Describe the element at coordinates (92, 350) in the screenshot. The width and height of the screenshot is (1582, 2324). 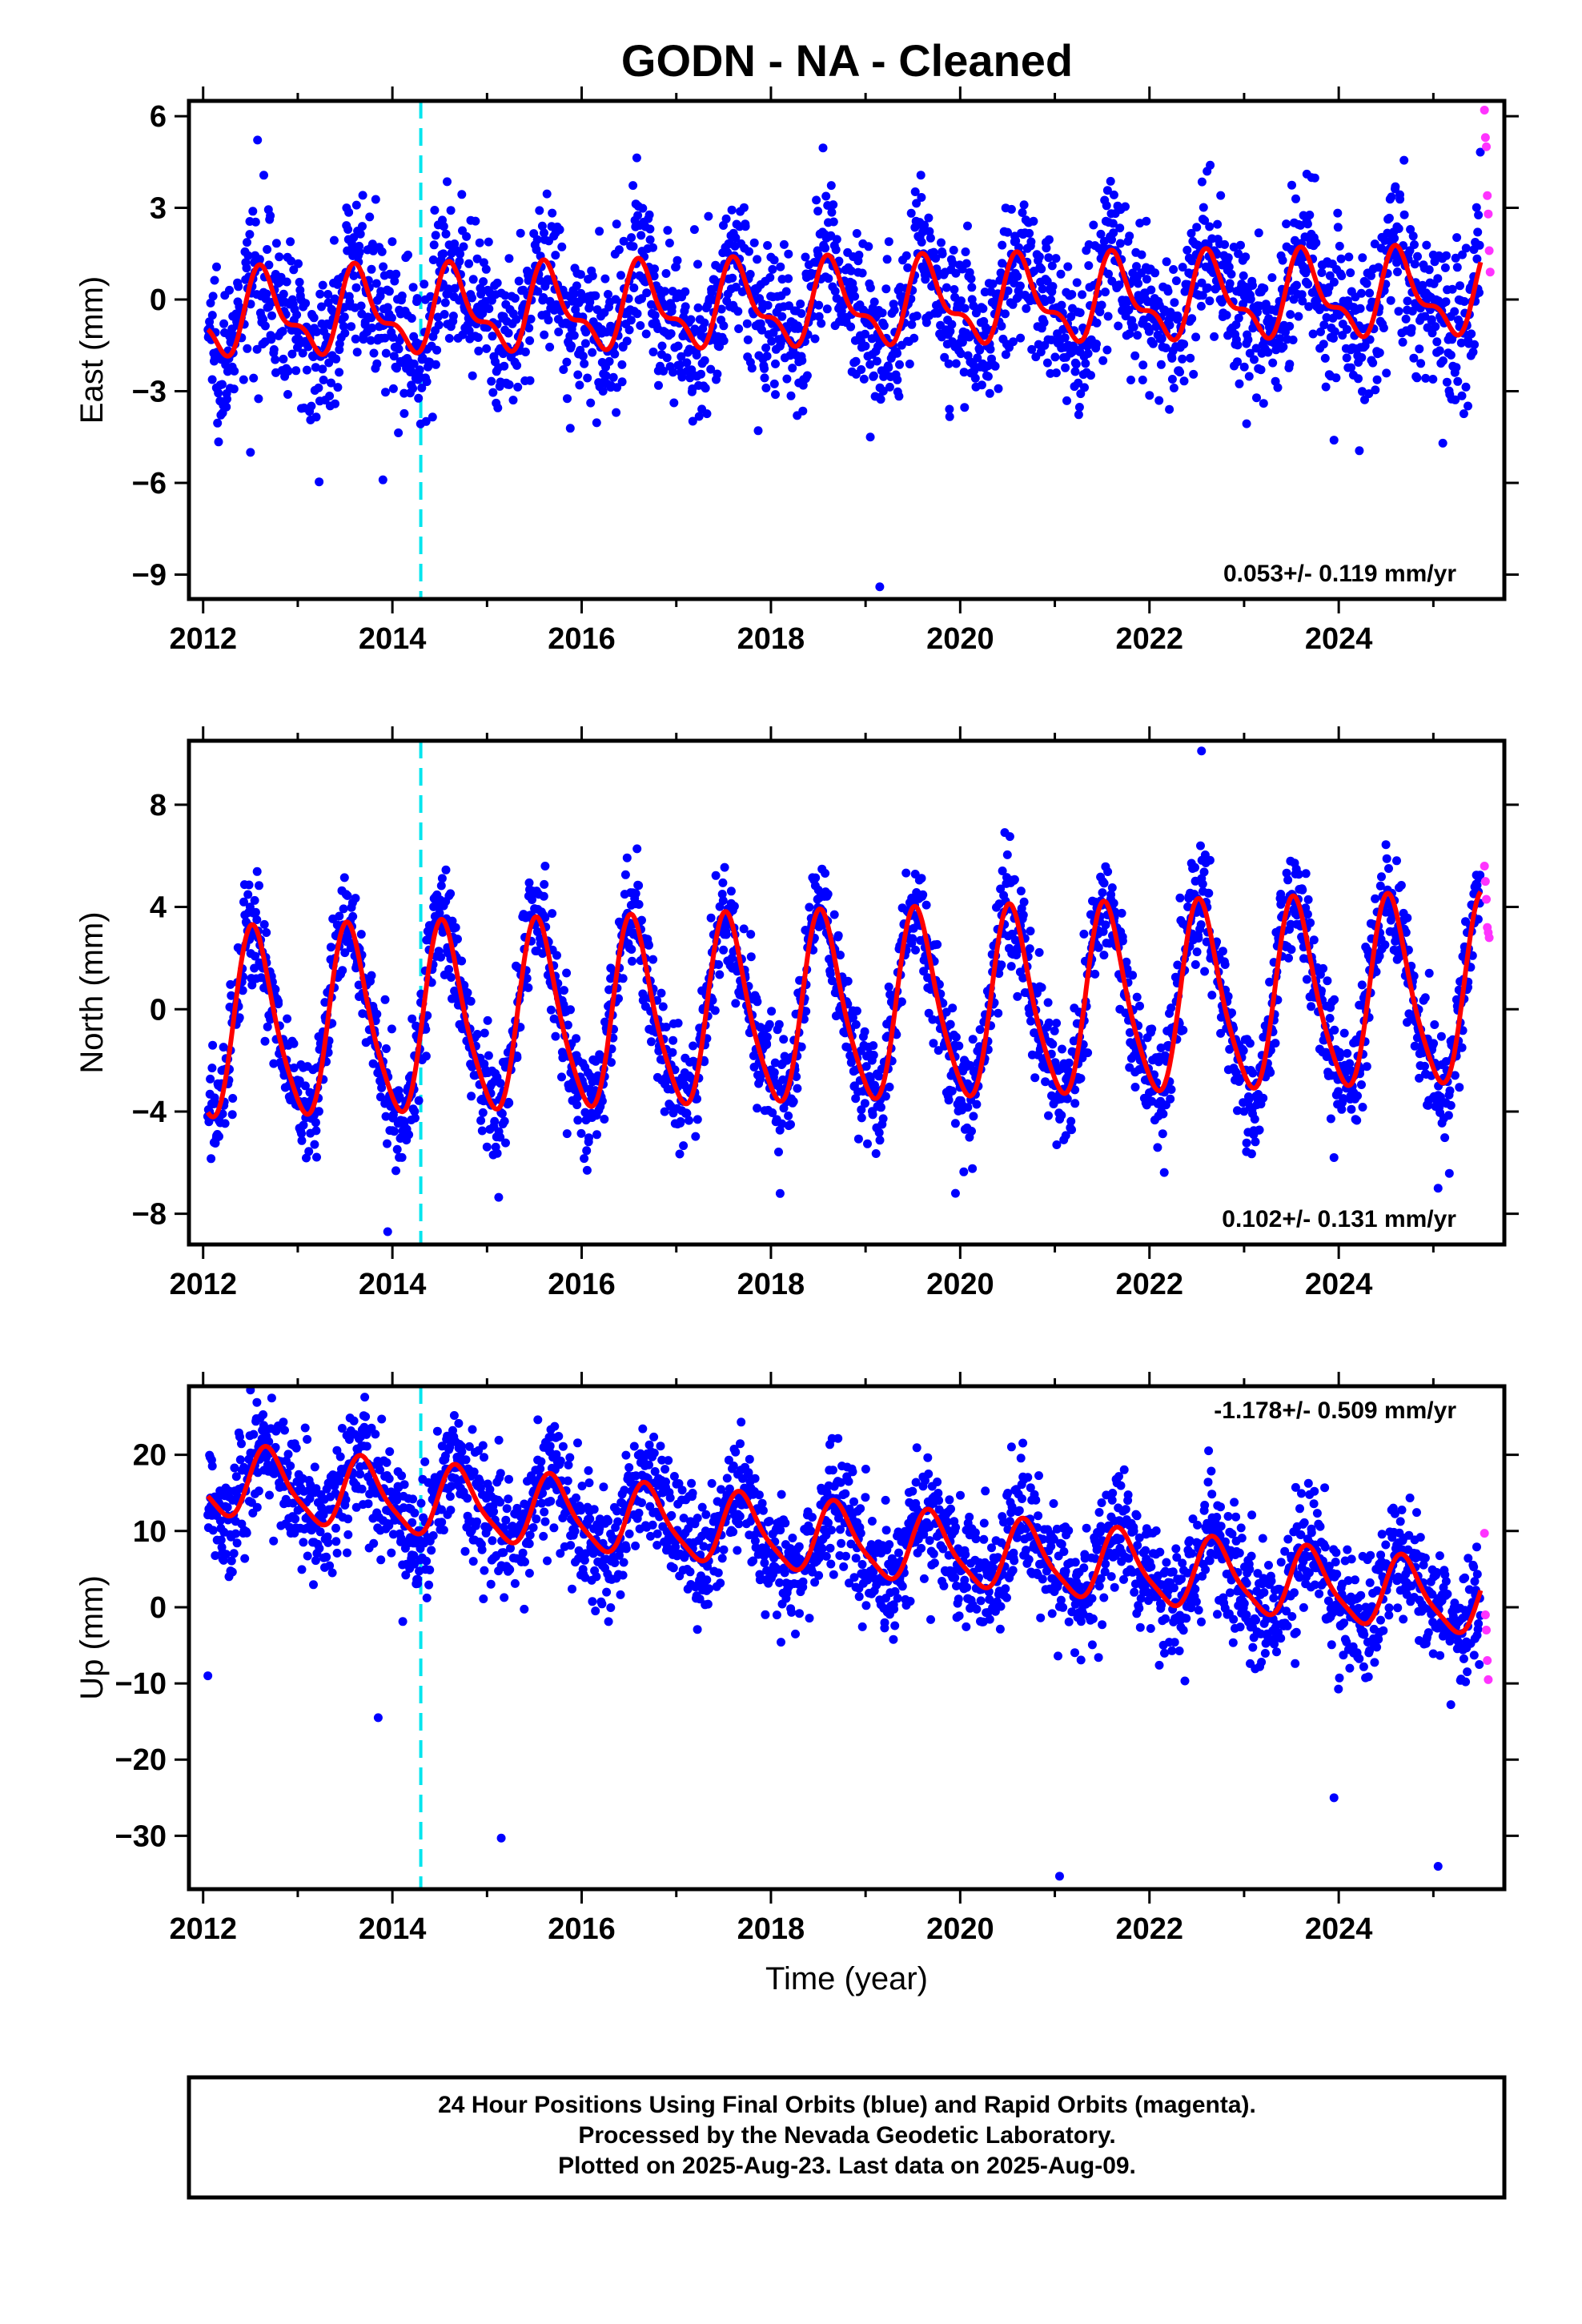
I see `y-axis-label: East (mm)` at that location.